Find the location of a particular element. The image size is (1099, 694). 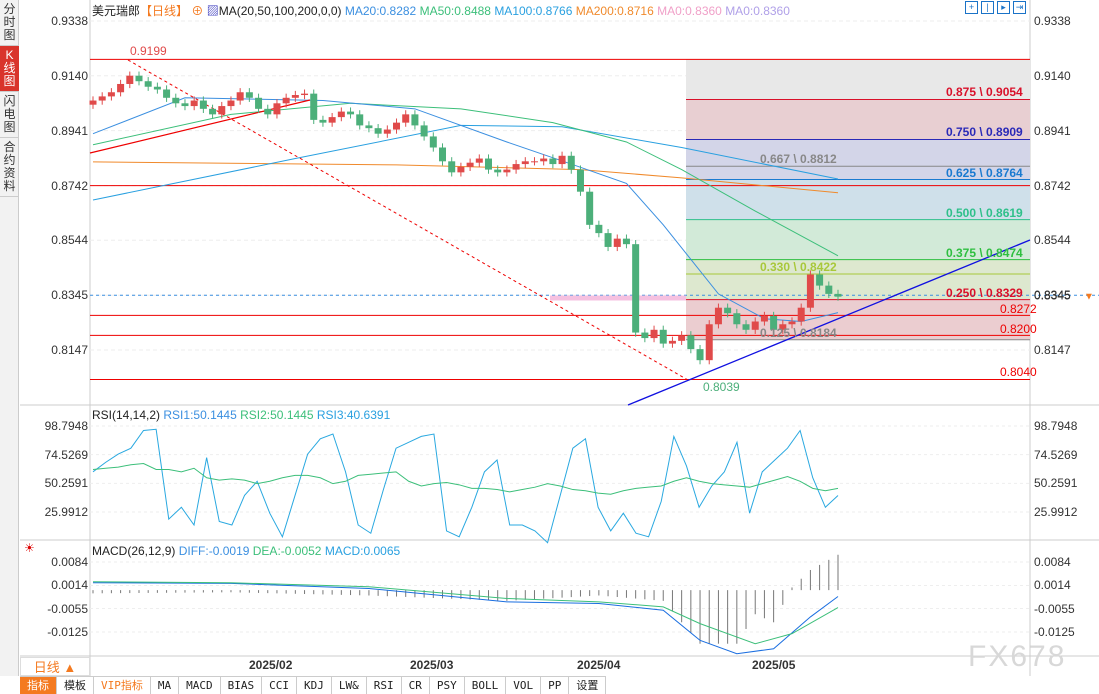

price-tick-right: 0.8544 is located at coordinates (1052, 240).